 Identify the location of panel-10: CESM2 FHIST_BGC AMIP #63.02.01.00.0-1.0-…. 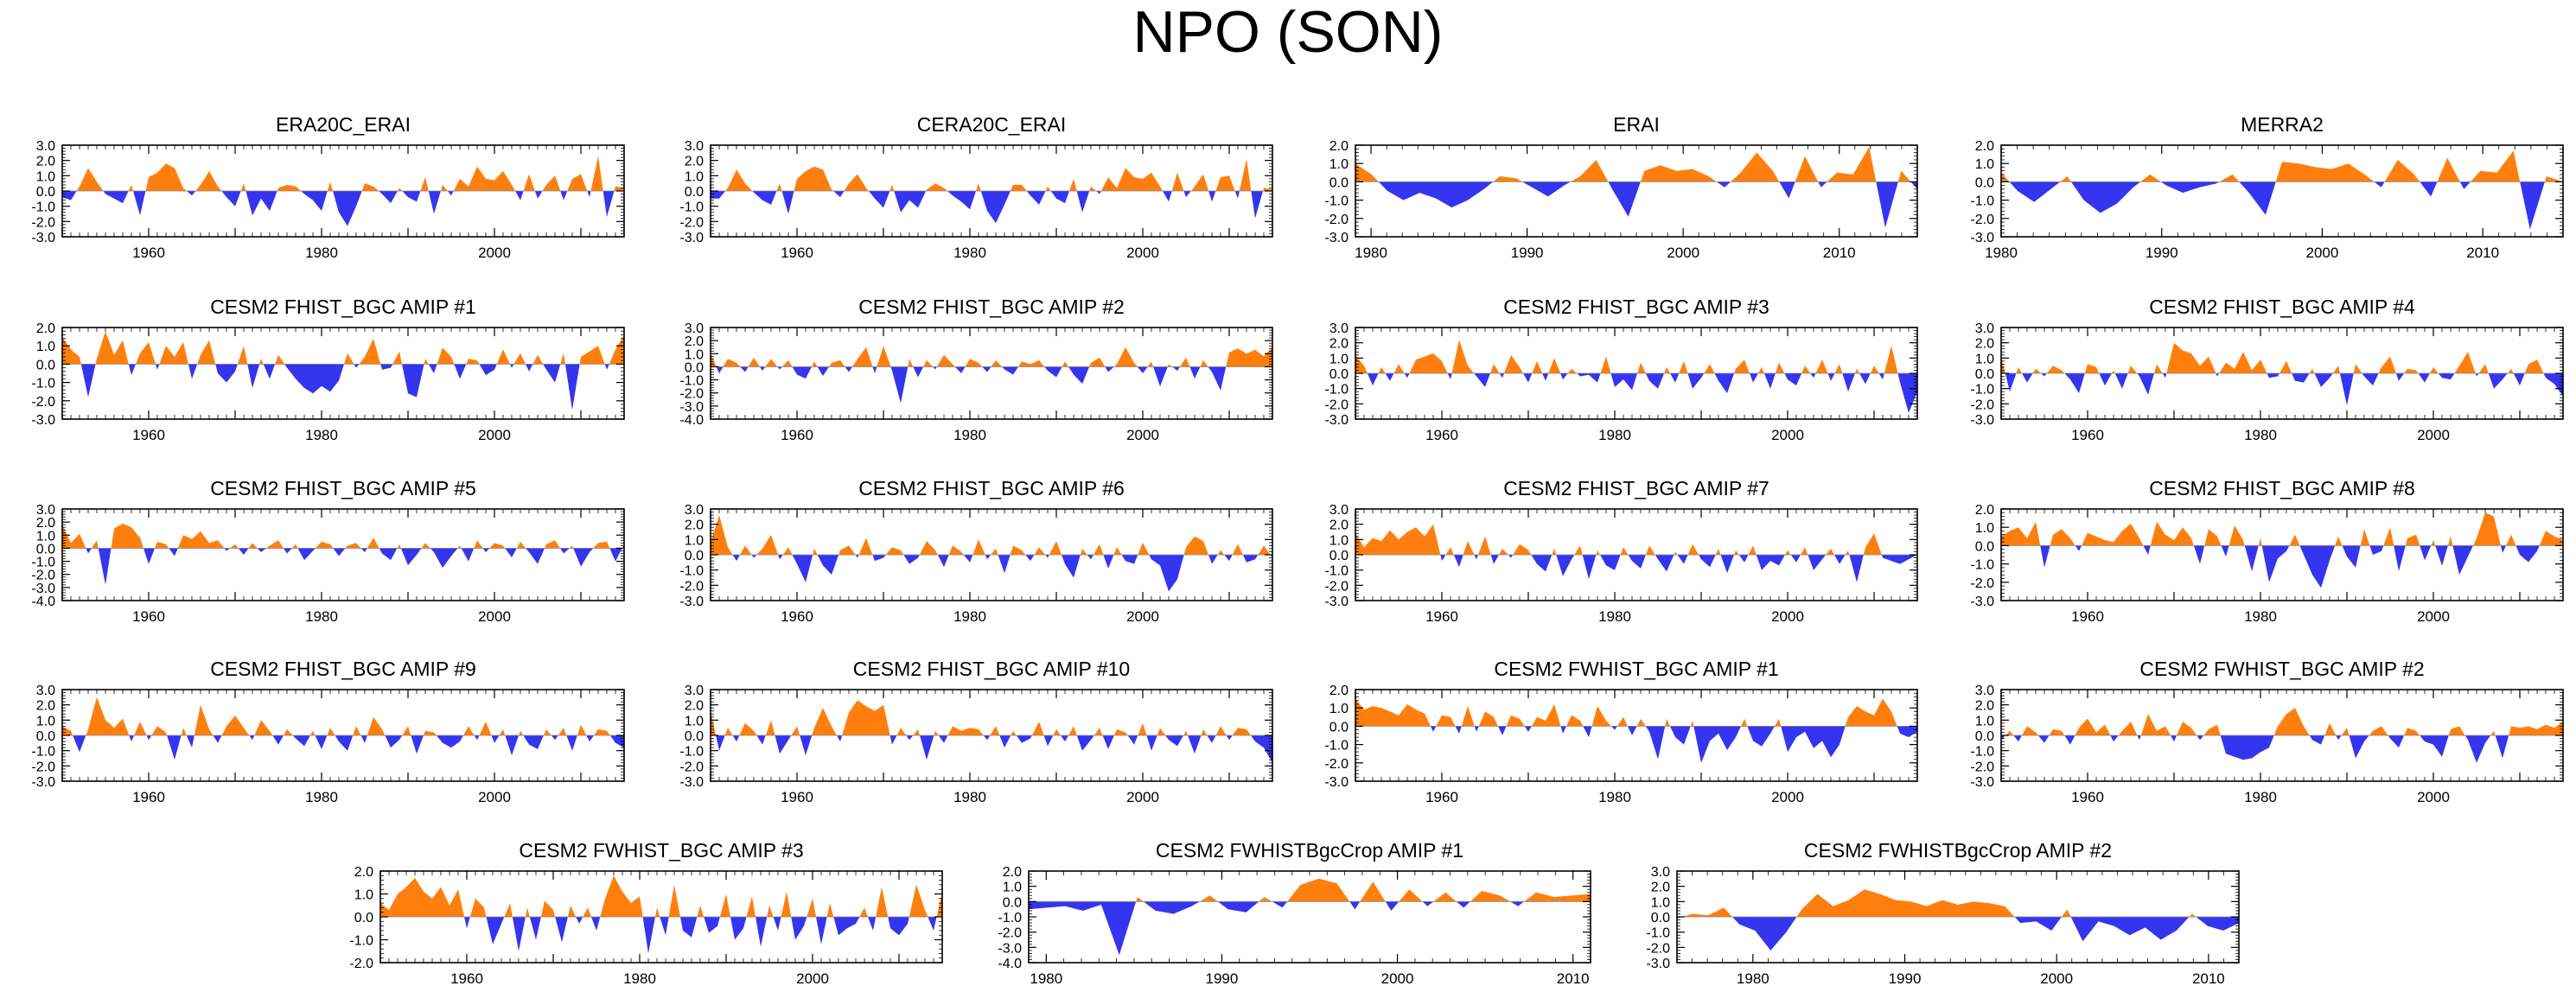
(976, 551).